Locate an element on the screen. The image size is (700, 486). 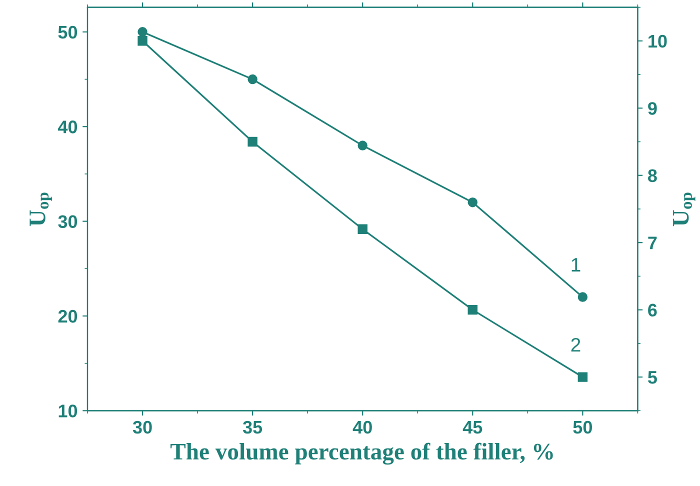
y2-tick-label: 5 is located at coordinates (652, 377).